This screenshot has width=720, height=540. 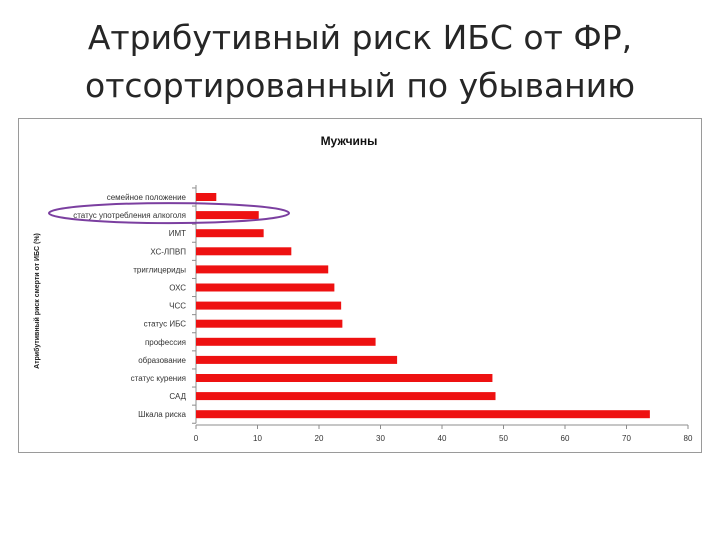 What do you see at coordinates (159, 269) in the screenshot?
I see `category-label: триглицериды` at bounding box center [159, 269].